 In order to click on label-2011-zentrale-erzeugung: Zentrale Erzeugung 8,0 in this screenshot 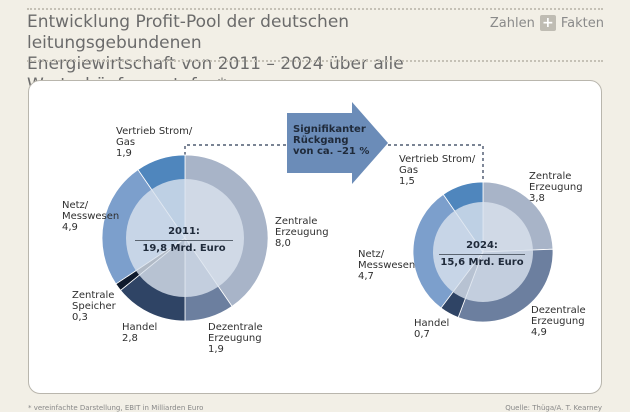, I will do `click(302, 232)`.